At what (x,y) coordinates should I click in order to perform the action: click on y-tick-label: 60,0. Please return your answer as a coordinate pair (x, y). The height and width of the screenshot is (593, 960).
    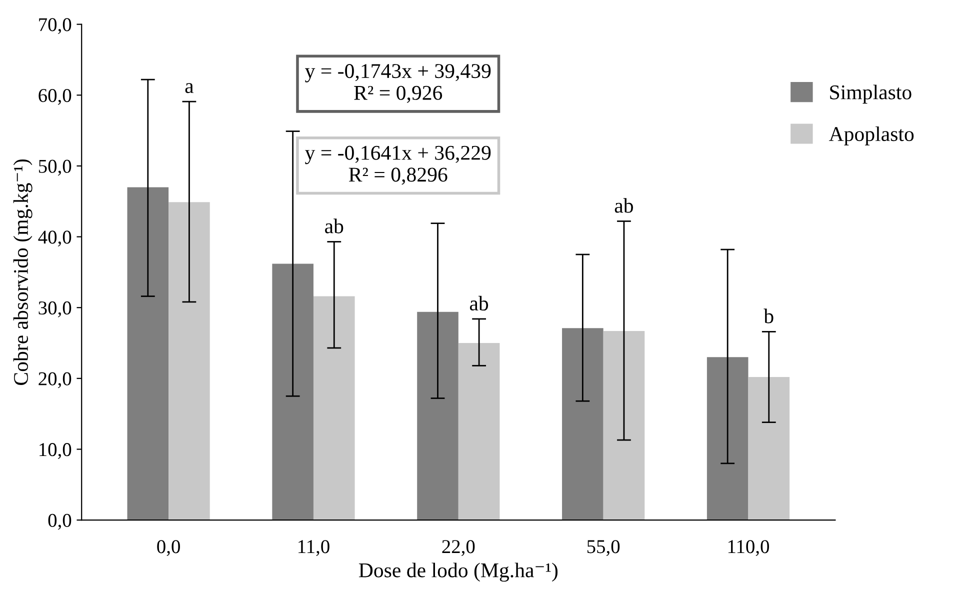
    Looking at the image, I should click on (55, 96).